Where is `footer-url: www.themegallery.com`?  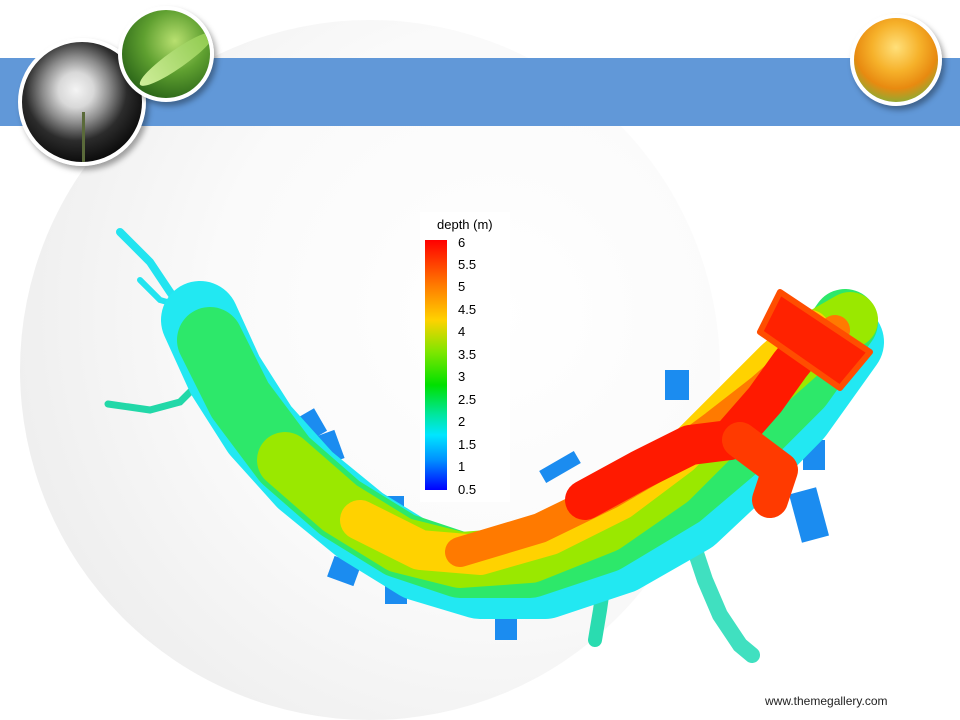 footer-url: www.themegallery.com is located at coordinates (826, 701).